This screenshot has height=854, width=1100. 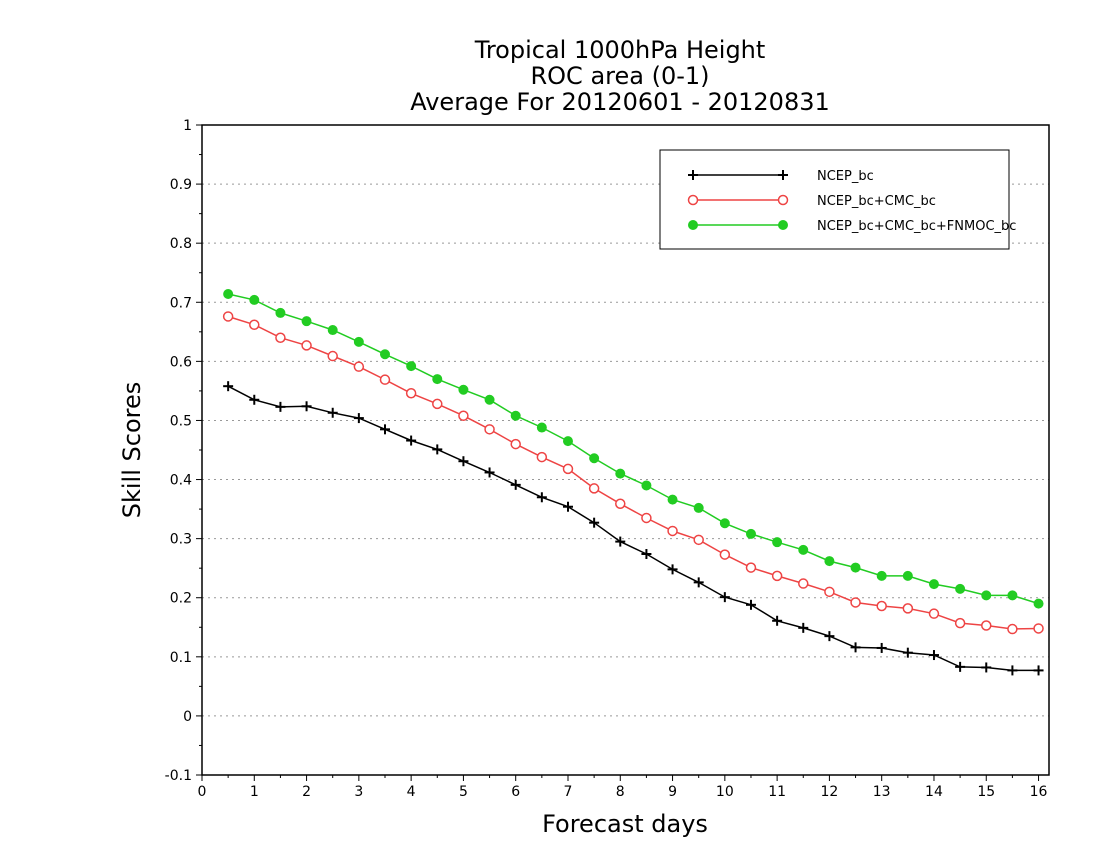 What do you see at coordinates (306, 792) in the screenshot?
I see `x-tick-label: 2` at bounding box center [306, 792].